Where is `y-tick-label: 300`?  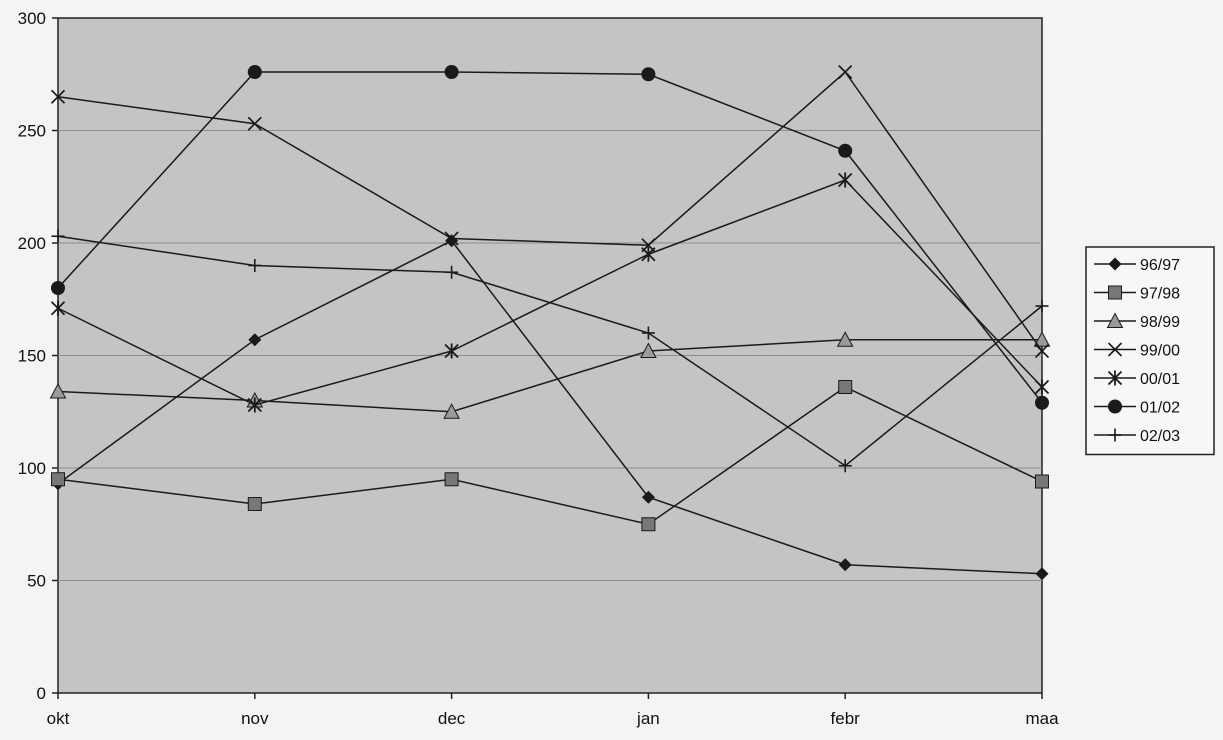 y-tick-label: 300 is located at coordinates (32, 18).